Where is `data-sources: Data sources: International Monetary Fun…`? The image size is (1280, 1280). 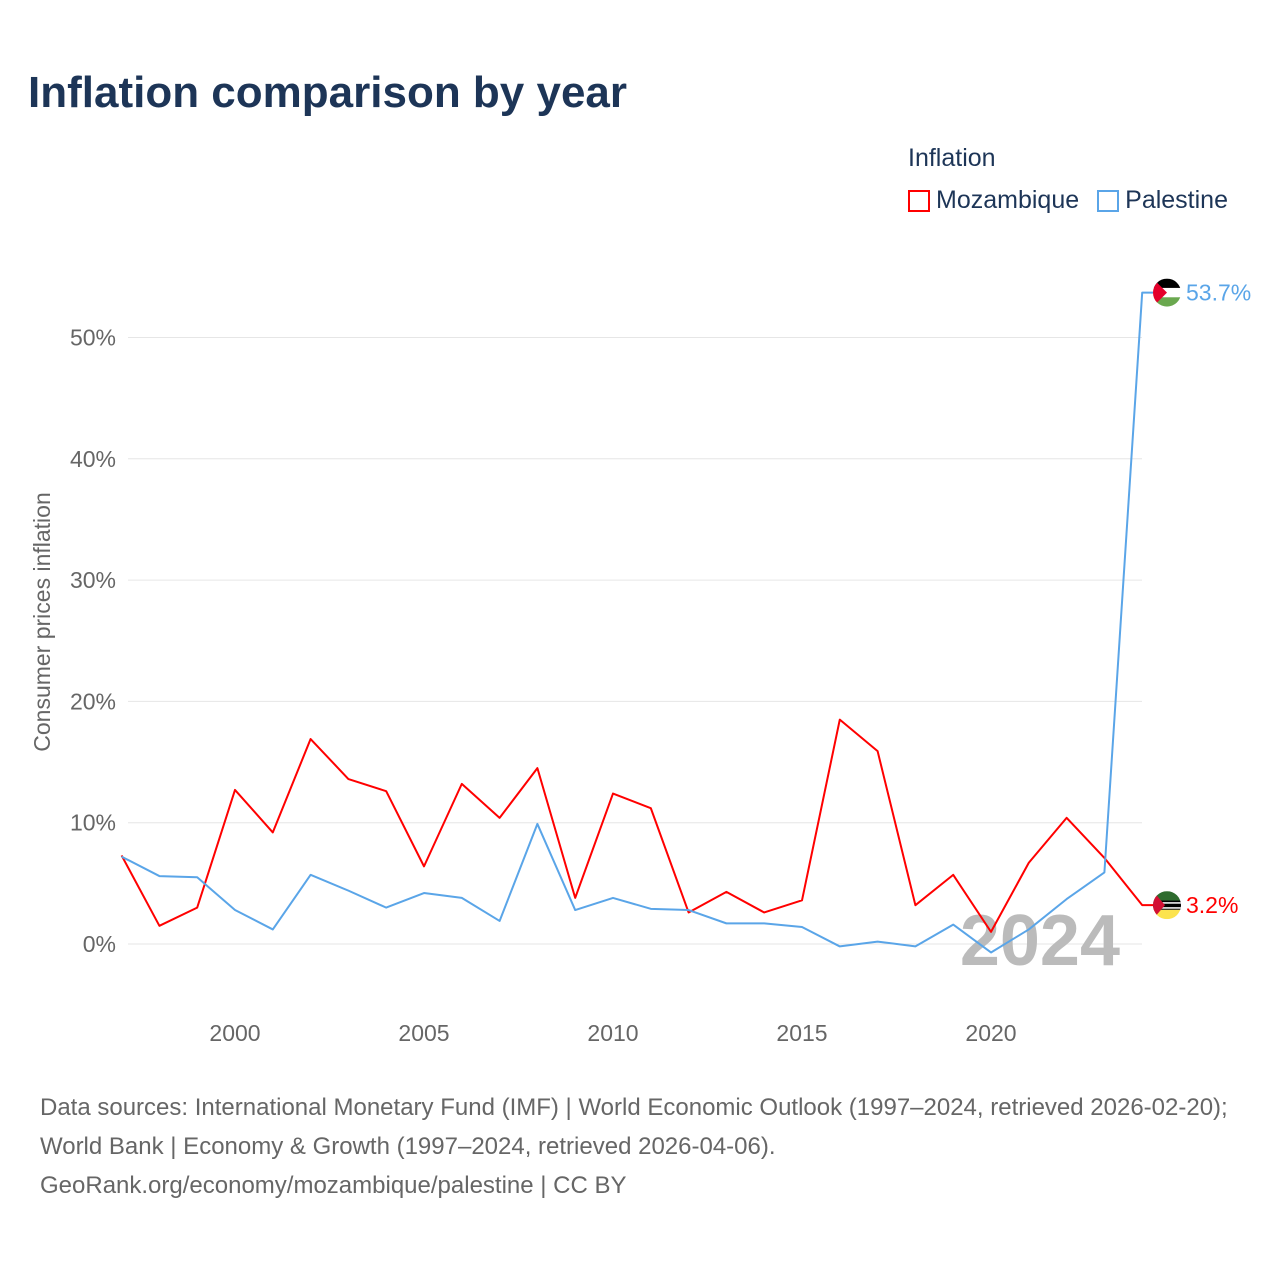
data-sources: Data sources: International Monetary Fun… is located at coordinates (634, 1127).